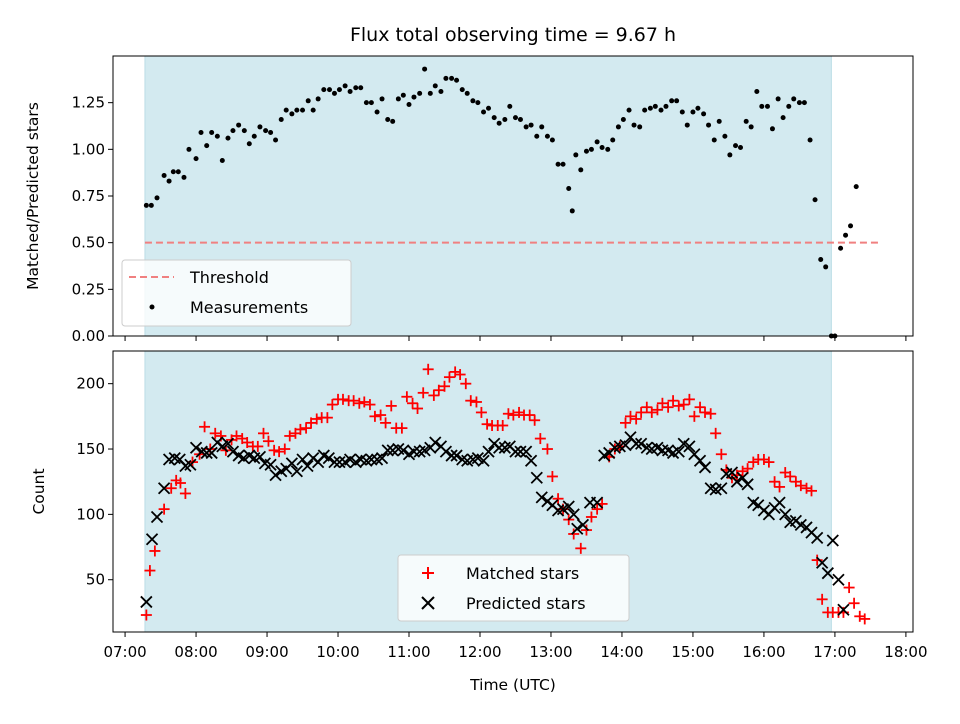 This screenshot has height=724, width=960. What do you see at coordinates (905, 652) in the screenshot?
I see `x-tick-label: 18:00` at bounding box center [905, 652].